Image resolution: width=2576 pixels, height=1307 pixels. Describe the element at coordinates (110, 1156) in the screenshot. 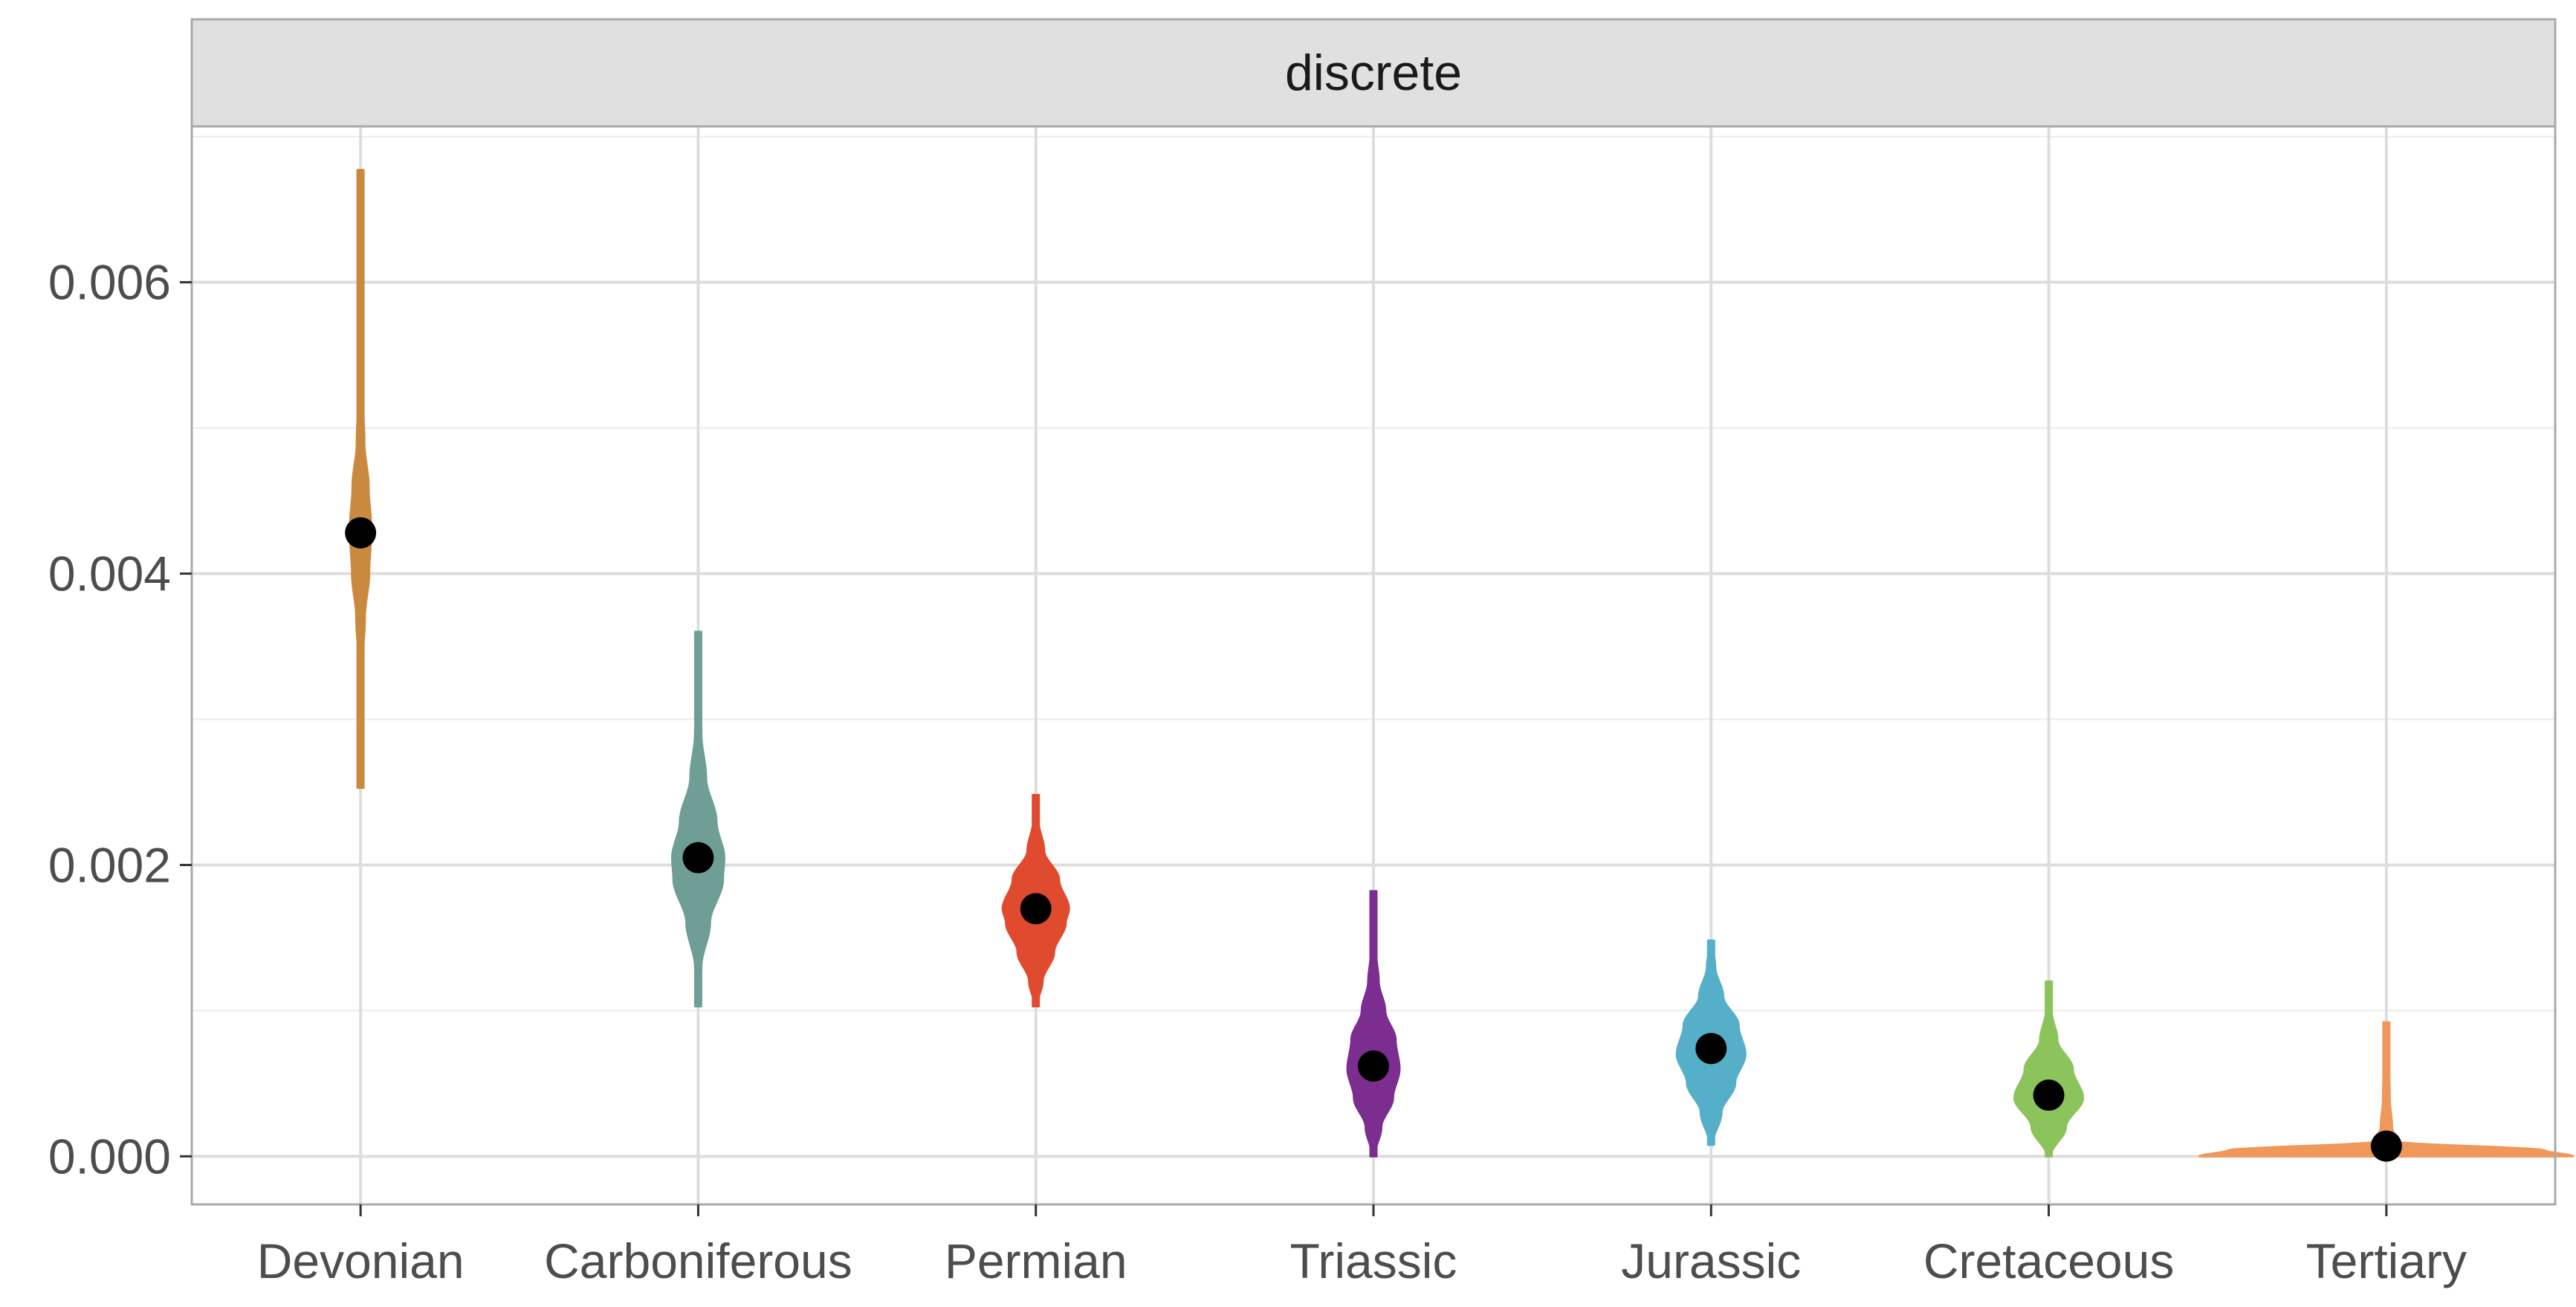

I see `y-tick-label: 0.000` at that location.